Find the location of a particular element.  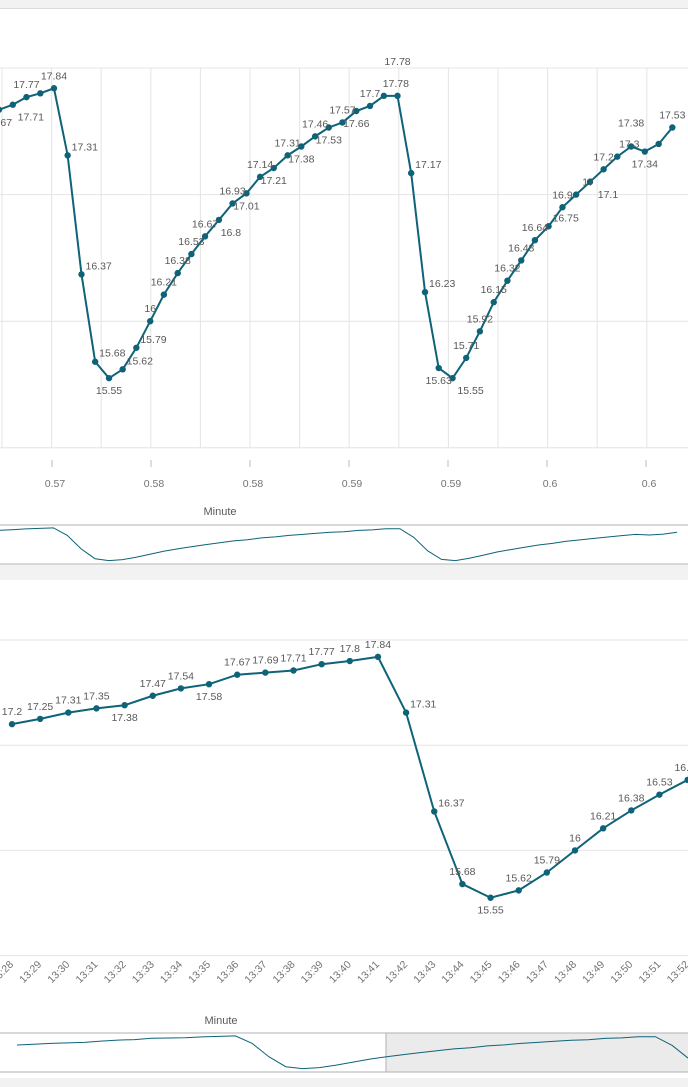

series-1-data-label: 16.8 is located at coordinates (231, 233).